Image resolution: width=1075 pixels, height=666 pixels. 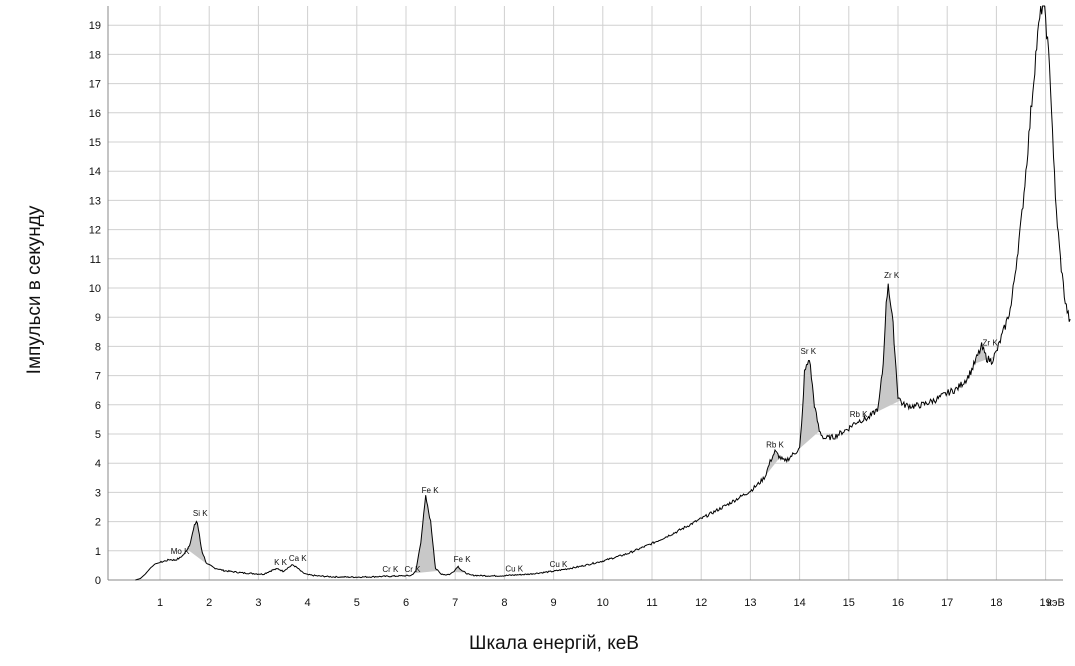 I want to click on x-tick-label: 8, so click(x=504, y=603).